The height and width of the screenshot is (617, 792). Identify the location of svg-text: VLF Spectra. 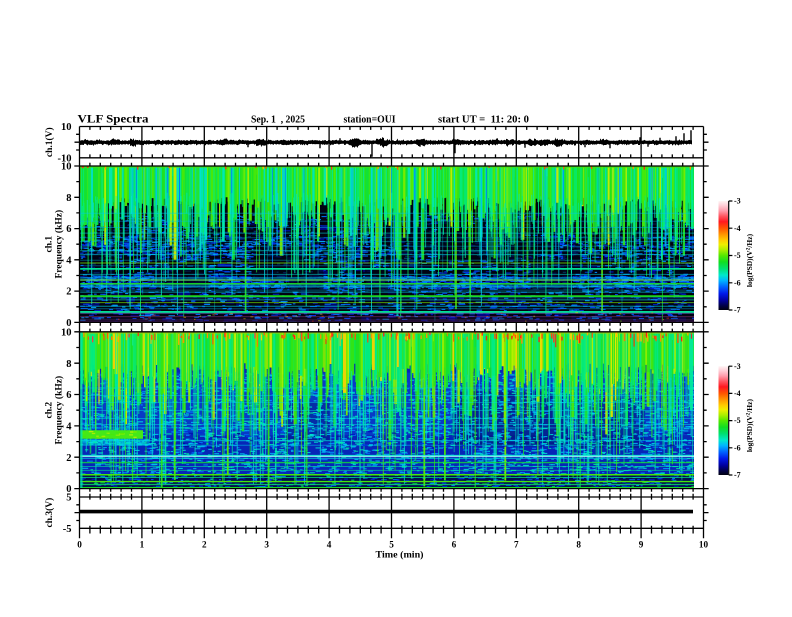
(113, 119).